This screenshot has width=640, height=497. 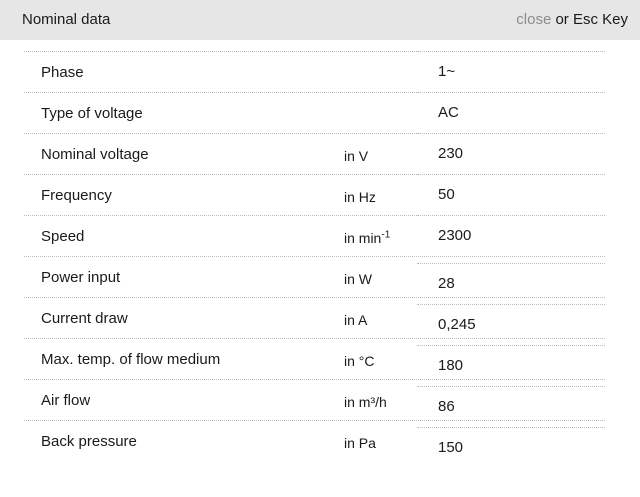 I want to click on table-row: Air flow in m³/h, so click(x=314, y=399).